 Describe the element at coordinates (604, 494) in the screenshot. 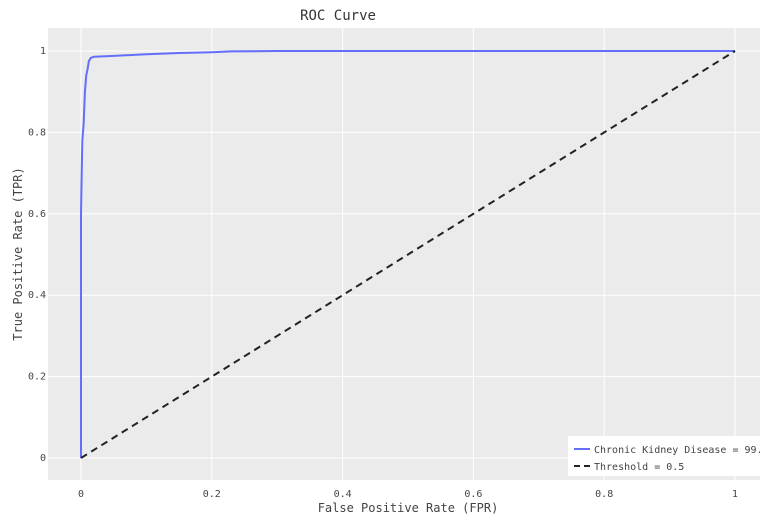

I see `x-tick-label: 0.8` at that location.